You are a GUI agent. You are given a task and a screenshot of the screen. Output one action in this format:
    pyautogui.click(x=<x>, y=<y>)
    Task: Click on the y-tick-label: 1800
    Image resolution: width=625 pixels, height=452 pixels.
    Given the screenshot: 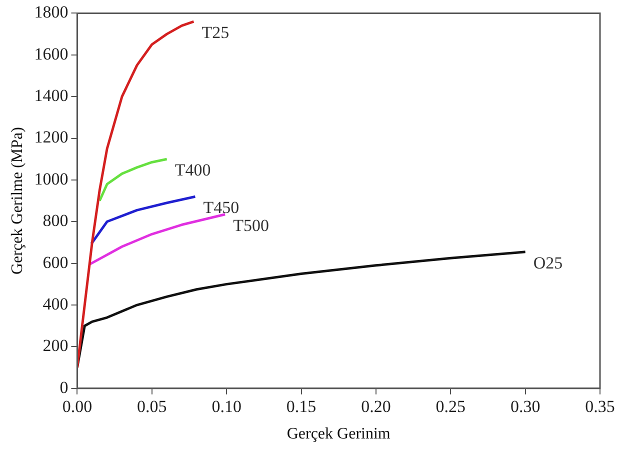 What is the action you would take?
    pyautogui.click(x=51, y=12)
    